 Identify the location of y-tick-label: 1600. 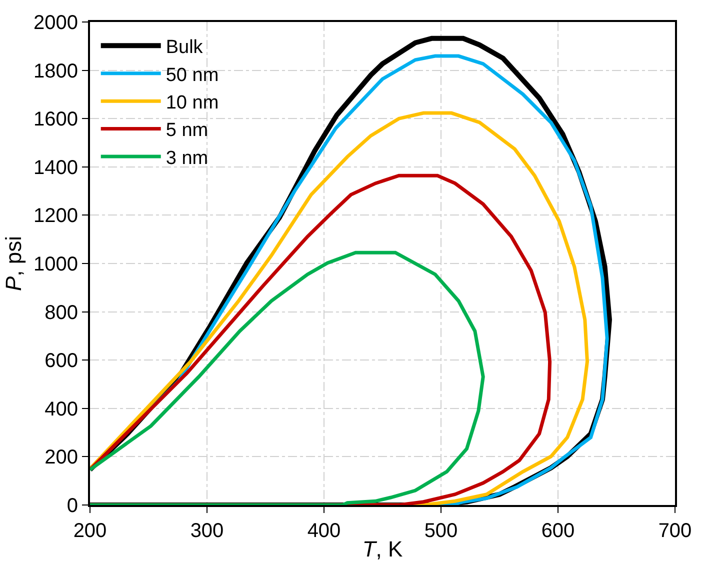
(56, 119).